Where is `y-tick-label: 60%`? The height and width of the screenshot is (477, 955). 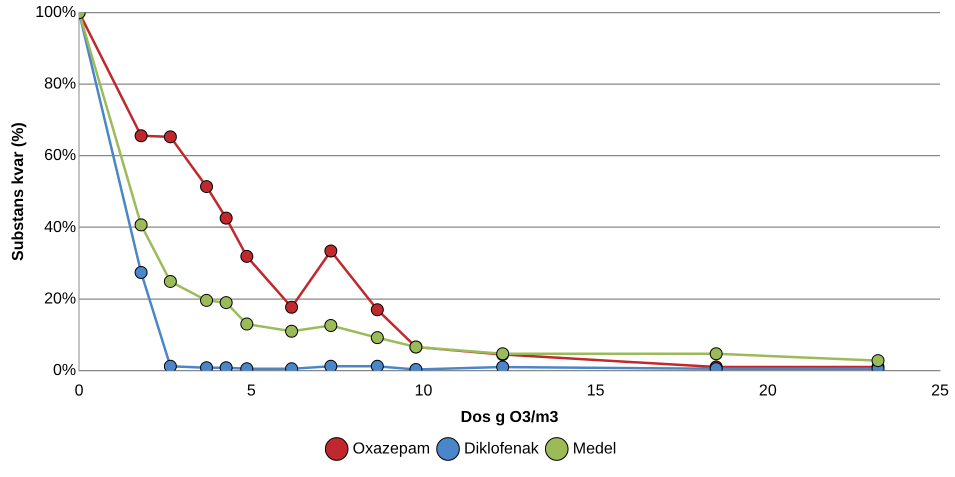 y-tick-label: 60% is located at coordinates (60, 155).